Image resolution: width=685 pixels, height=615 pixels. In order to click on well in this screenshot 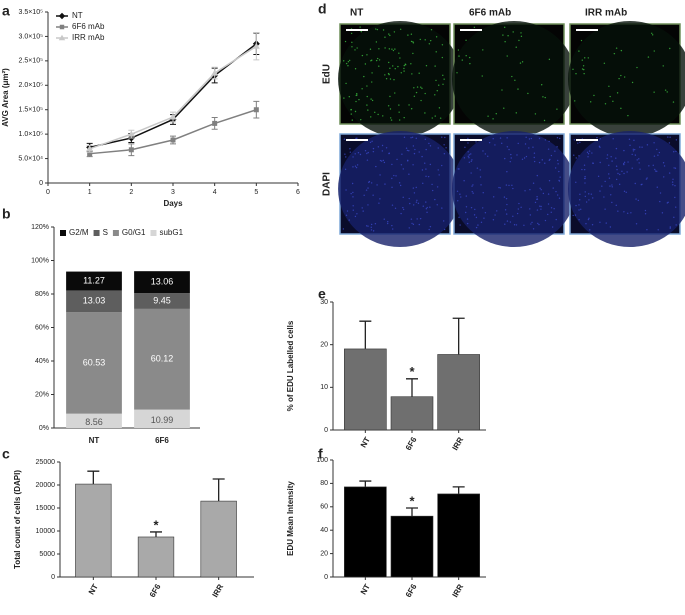, I will do `click(400, 189)`.